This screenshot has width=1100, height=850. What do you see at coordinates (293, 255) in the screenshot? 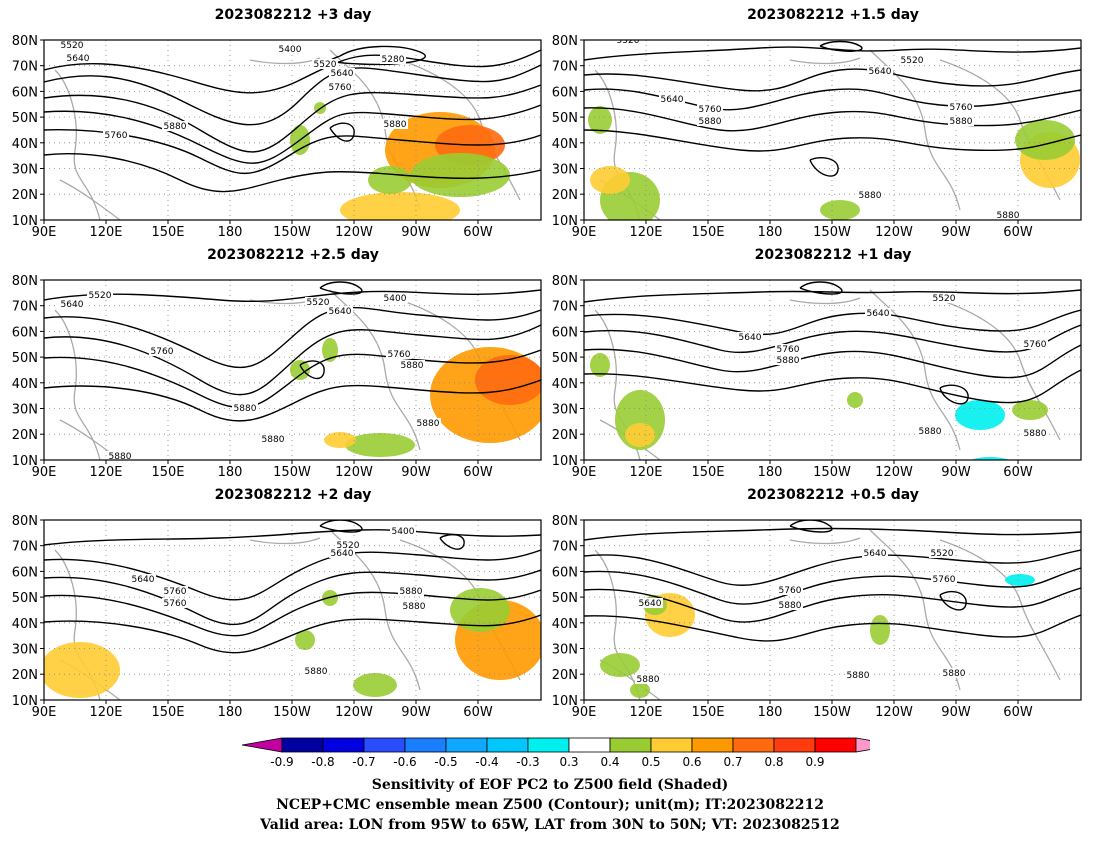
I see `panel-title-3: 2023082212 +2.5 day` at bounding box center [293, 255].